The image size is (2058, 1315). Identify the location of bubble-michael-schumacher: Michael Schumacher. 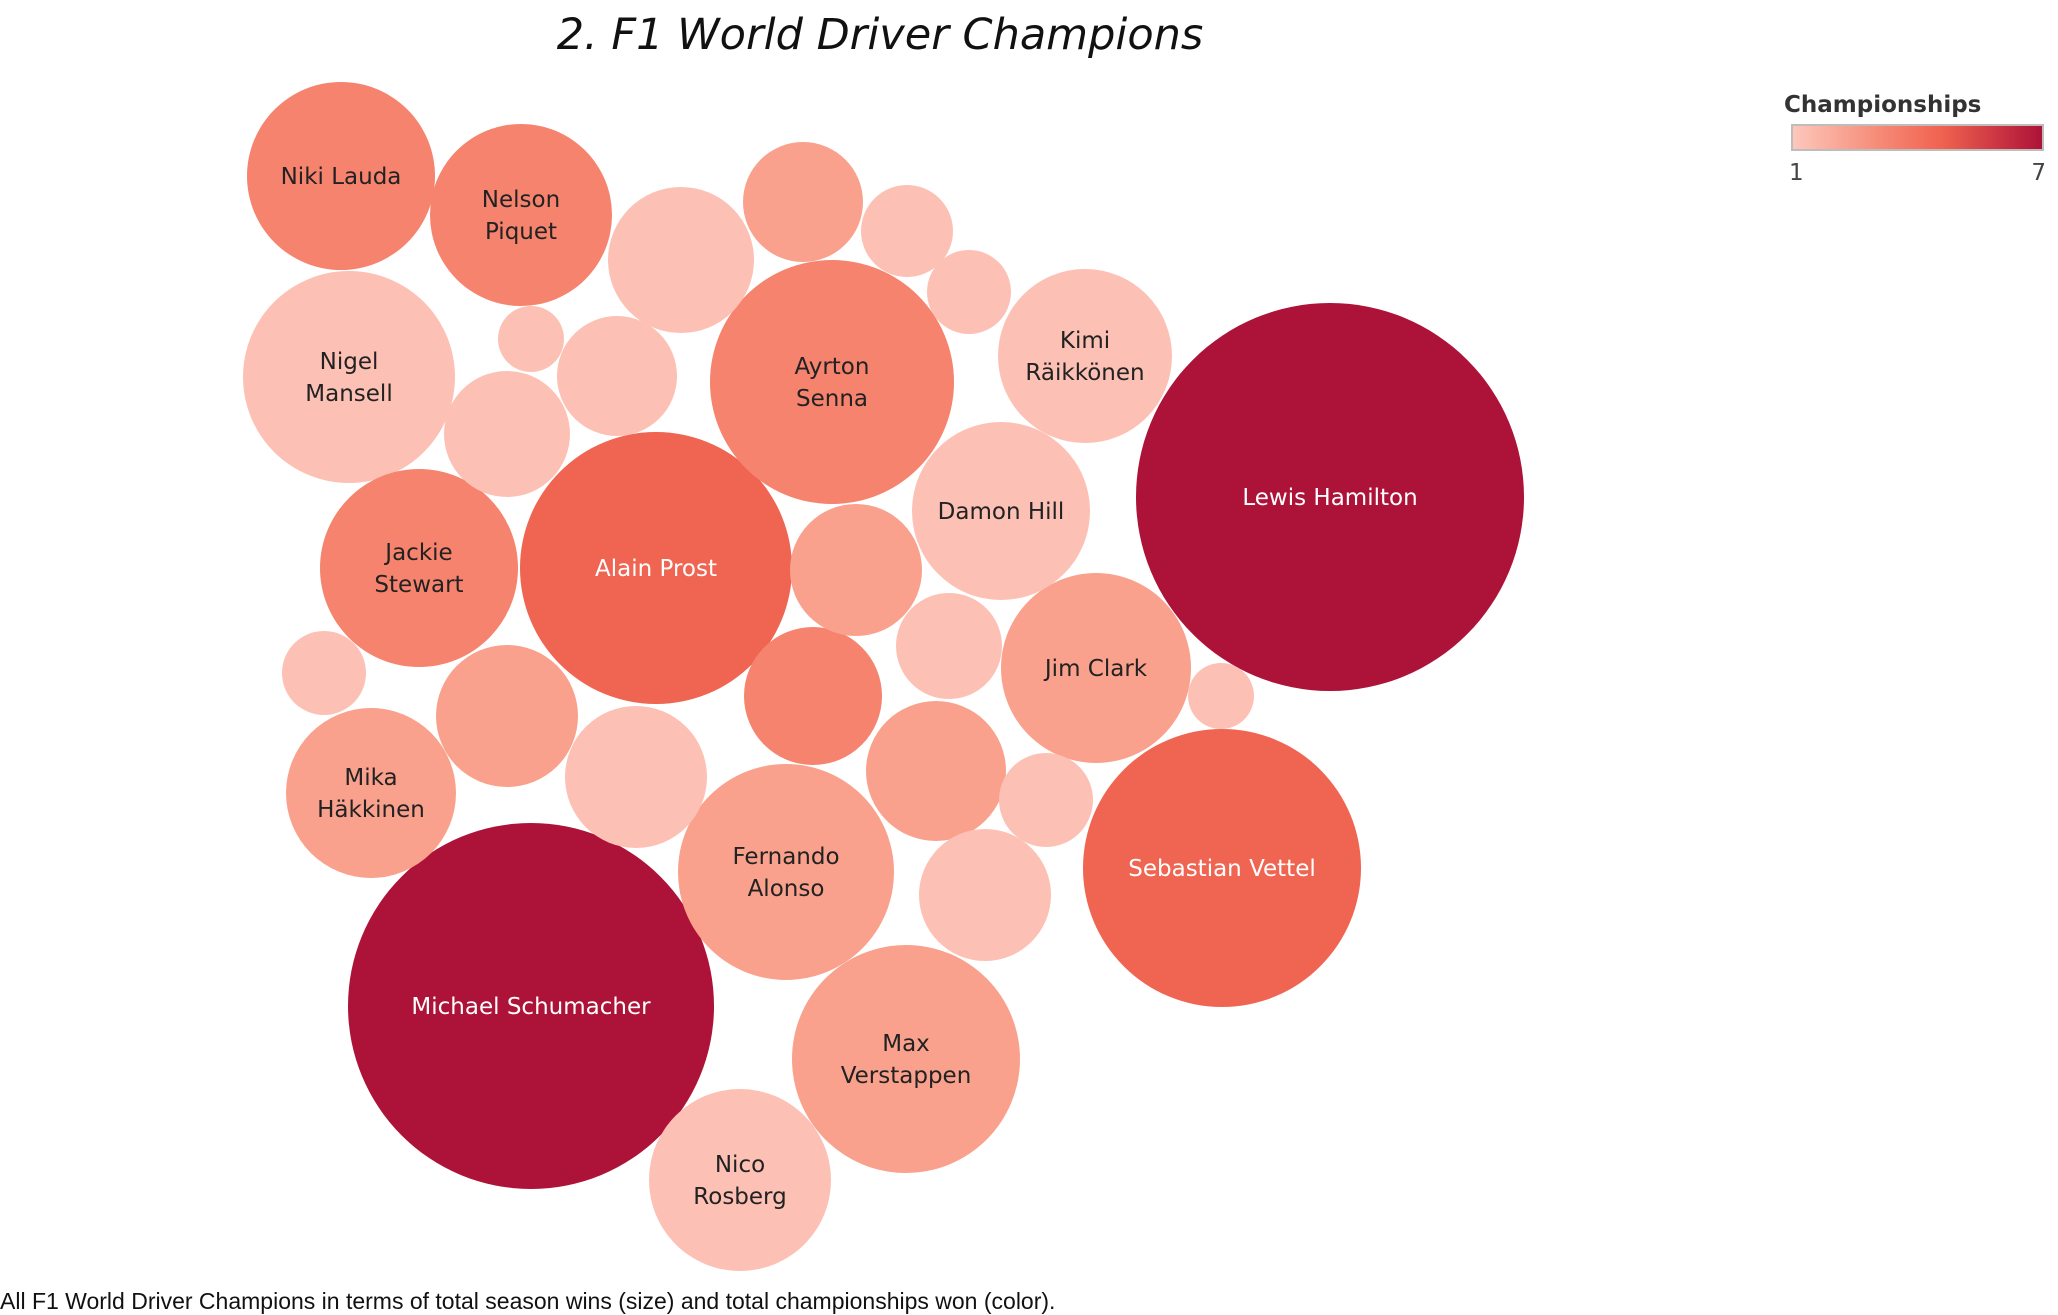
(531, 1006).